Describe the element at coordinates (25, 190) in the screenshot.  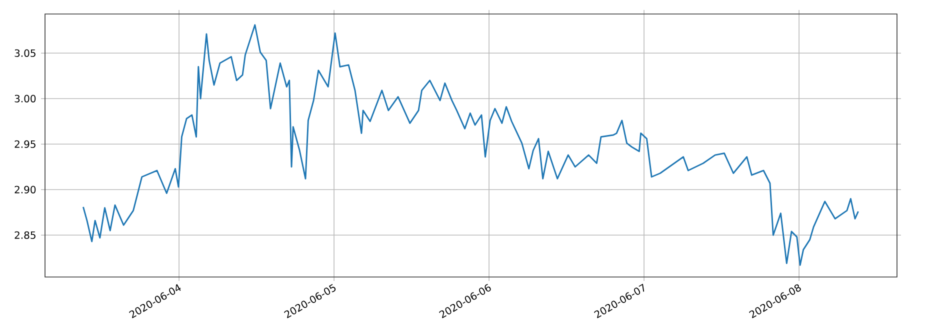
I see `y-tick-label: 2.90` at that location.